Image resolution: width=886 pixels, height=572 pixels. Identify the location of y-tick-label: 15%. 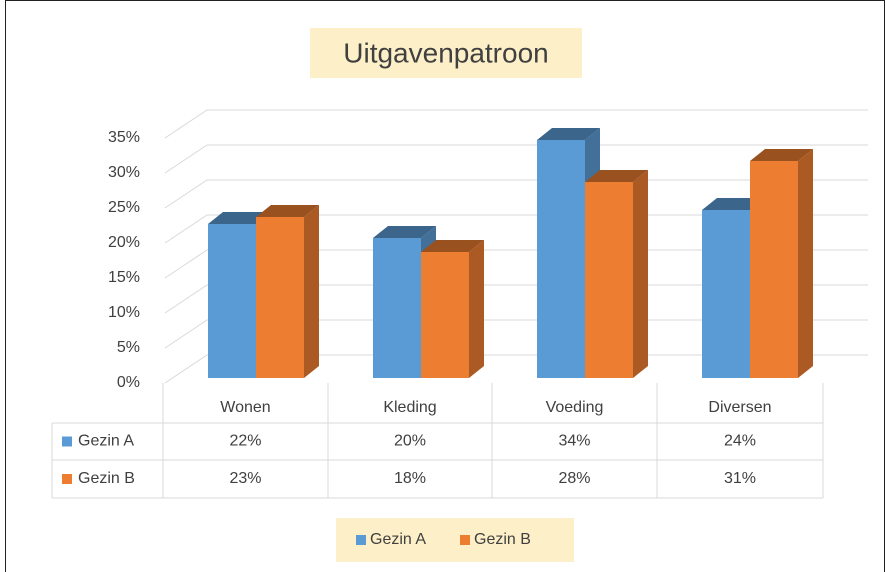
(124, 277).